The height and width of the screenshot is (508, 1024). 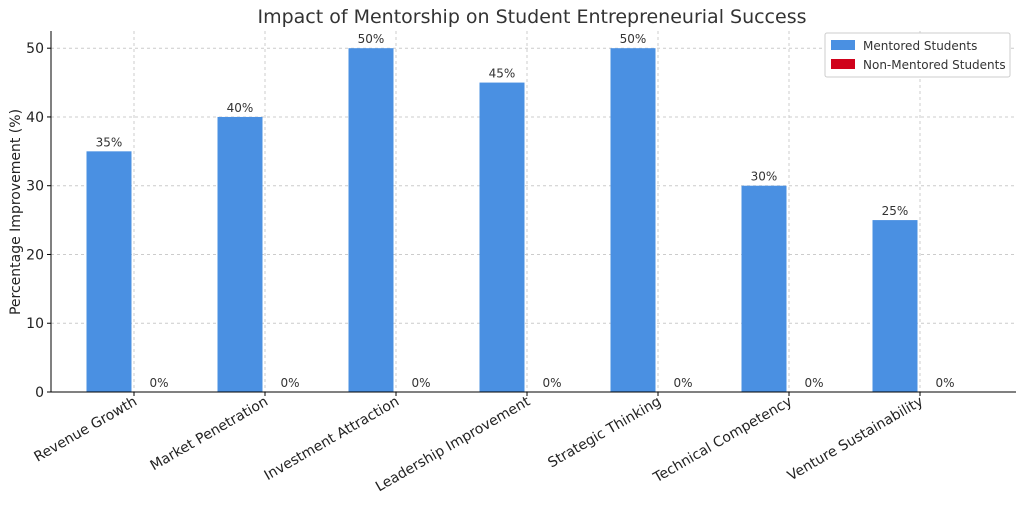 What do you see at coordinates (920, 46) in the screenshot?
I see `legend-label-mentored: Mentored Students` at bounding box center [920, 46].